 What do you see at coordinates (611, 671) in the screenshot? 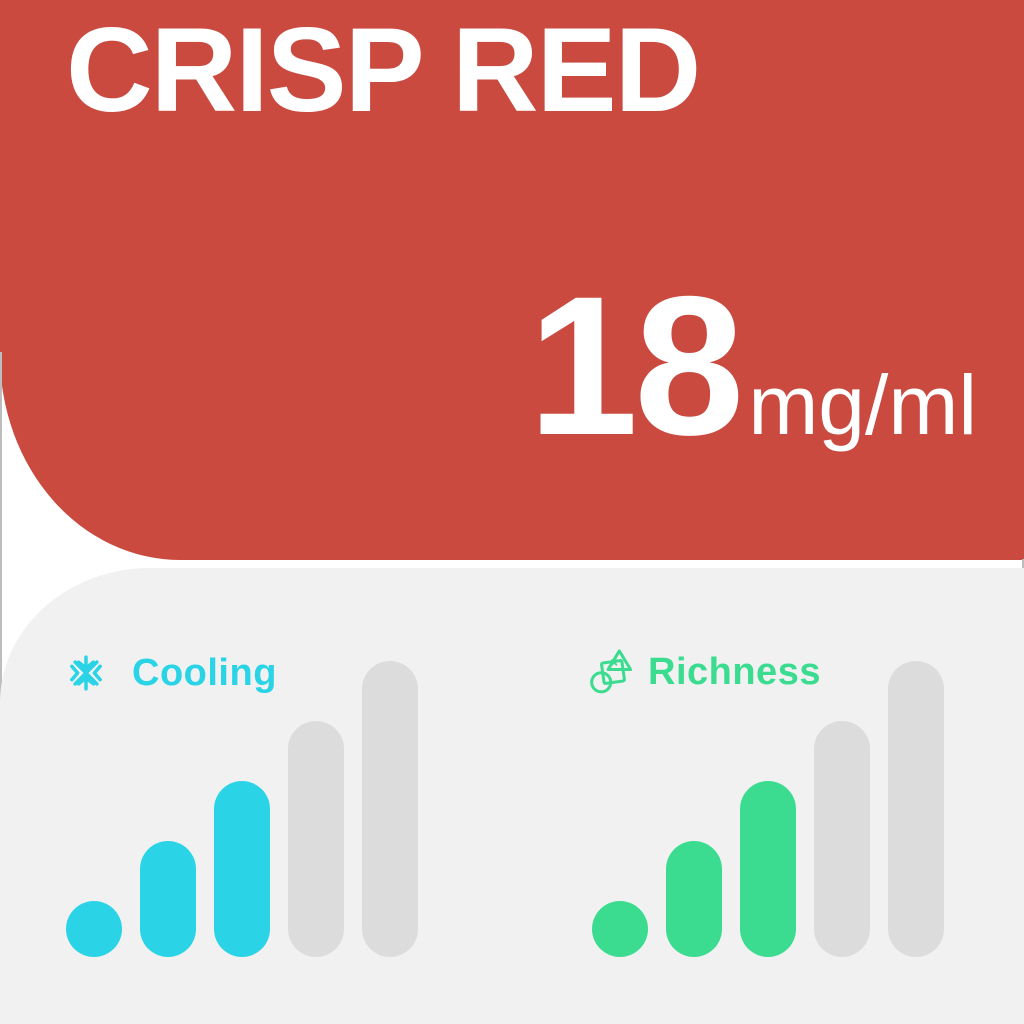
I see `shapes-icon` at bounding box center [611, 671].